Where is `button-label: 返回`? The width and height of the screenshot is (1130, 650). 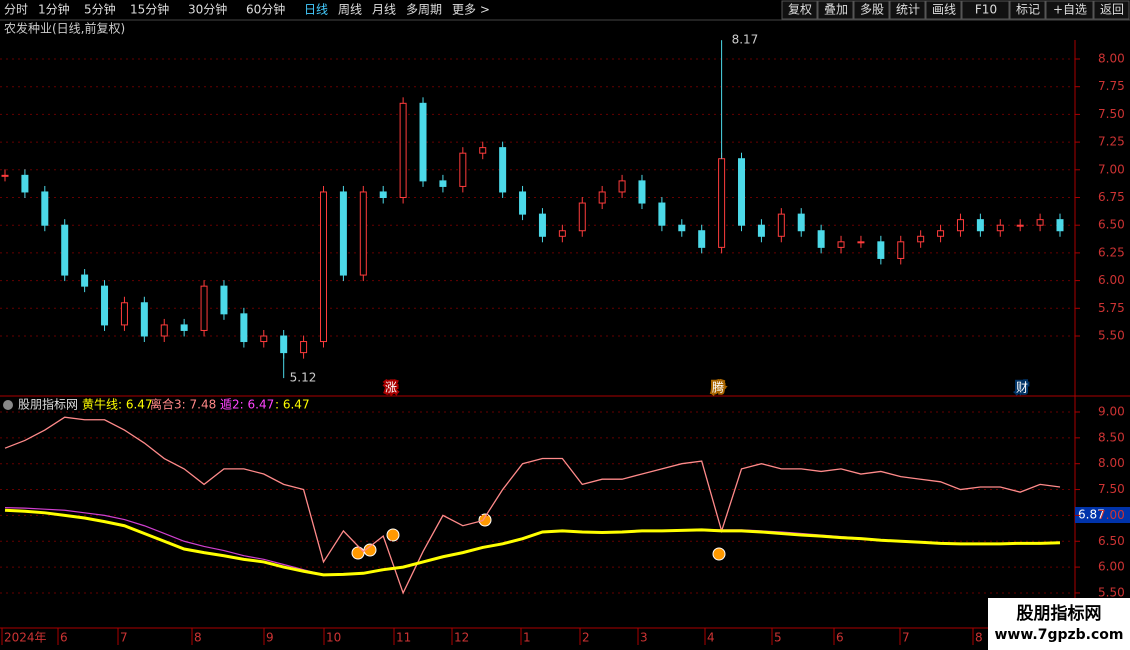 button-label: 返回 is located at coordinates (1112, 10).